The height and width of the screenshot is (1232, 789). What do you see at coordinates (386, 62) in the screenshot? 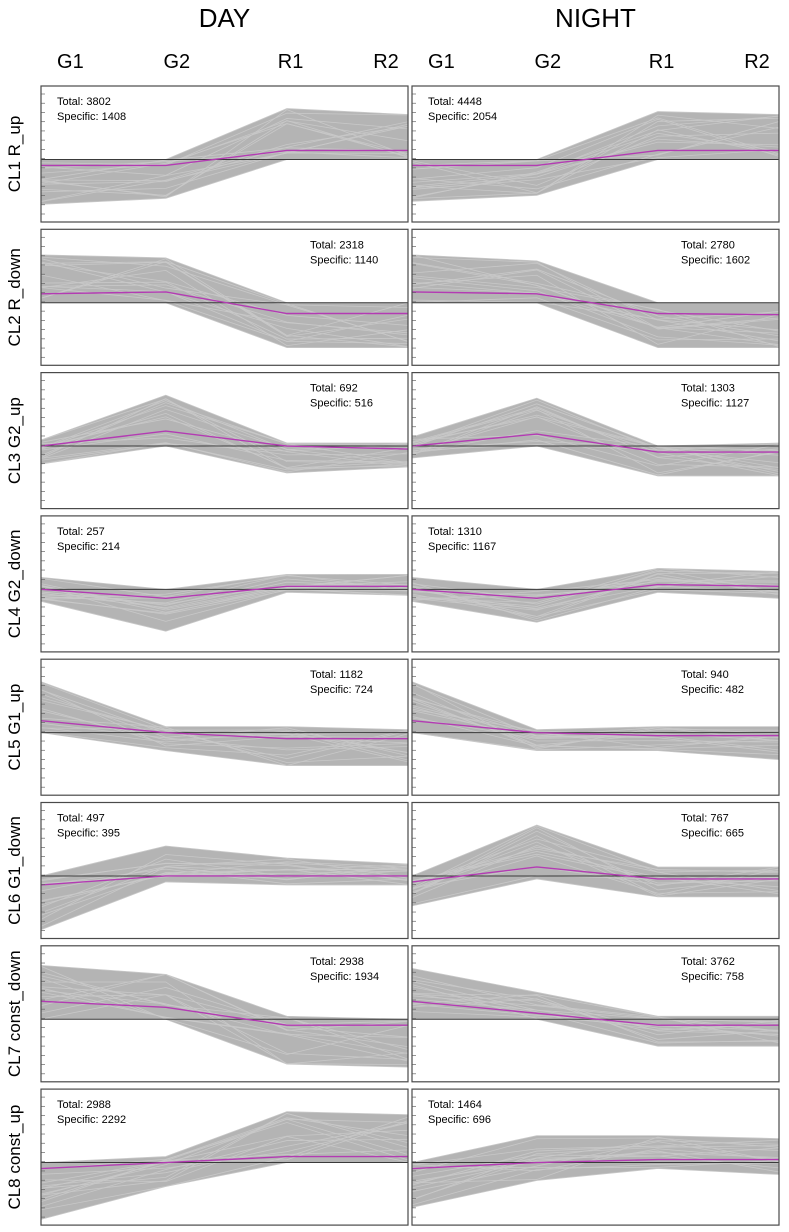
I see `stage-label-r2-day: R2` at bounding box center [386, 62].